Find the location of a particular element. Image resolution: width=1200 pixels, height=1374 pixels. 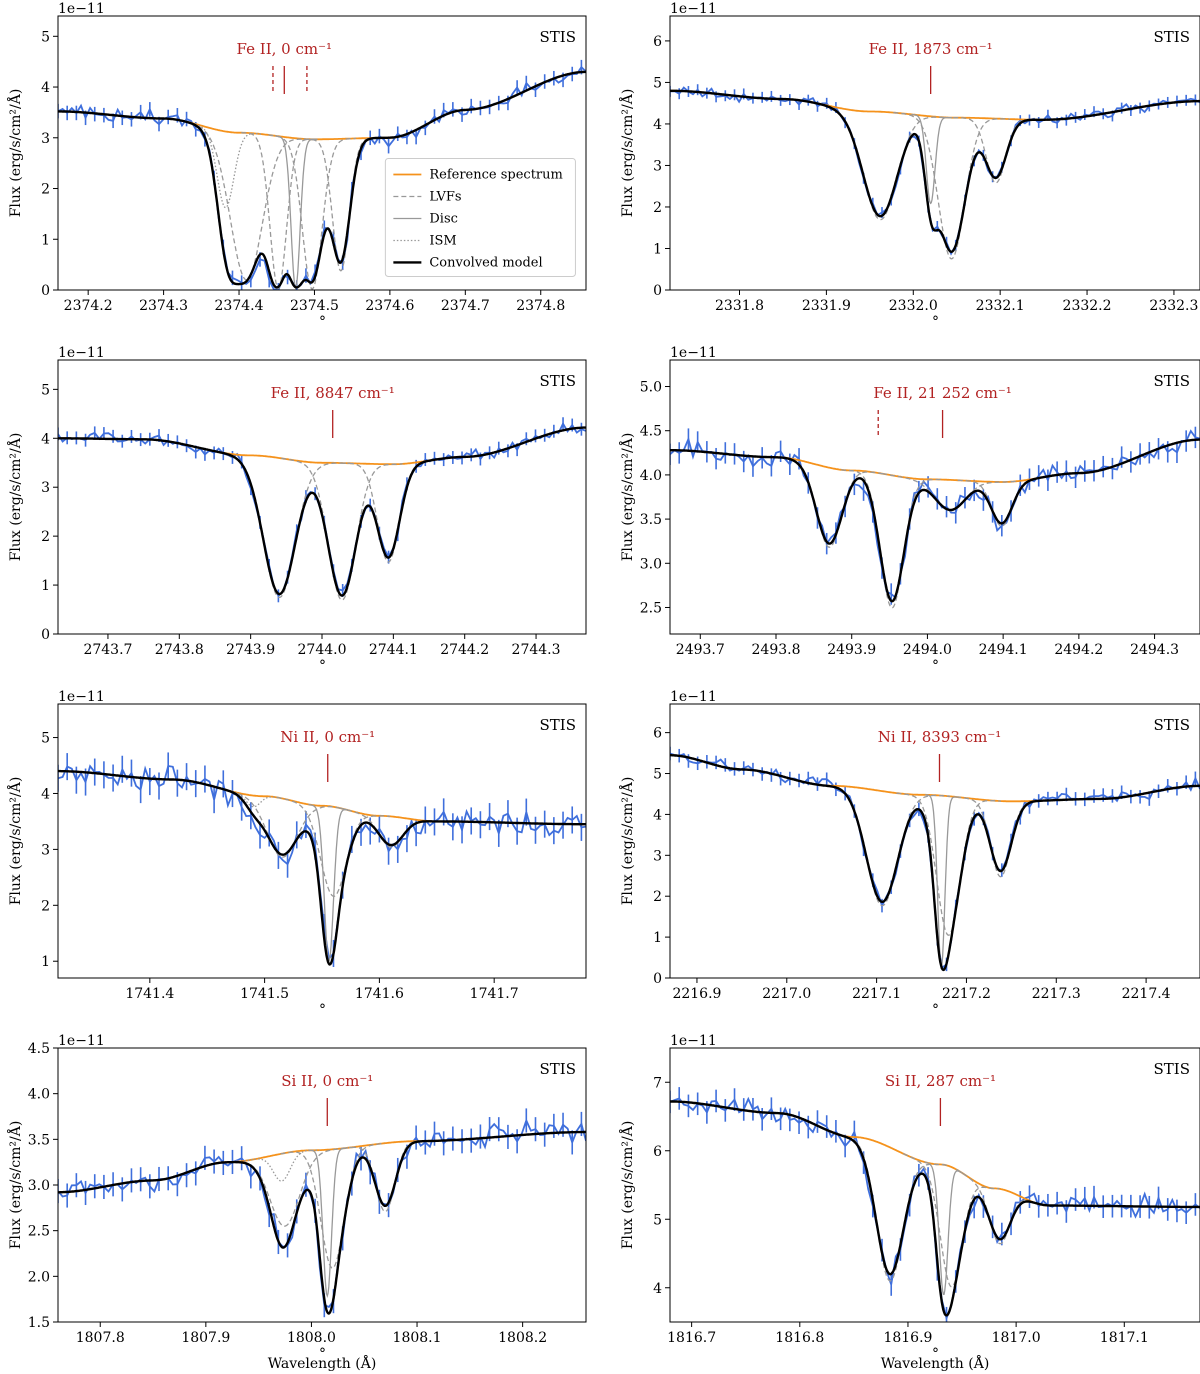

x-tick-label: 1741.4 is located at coordinates (149, 994).